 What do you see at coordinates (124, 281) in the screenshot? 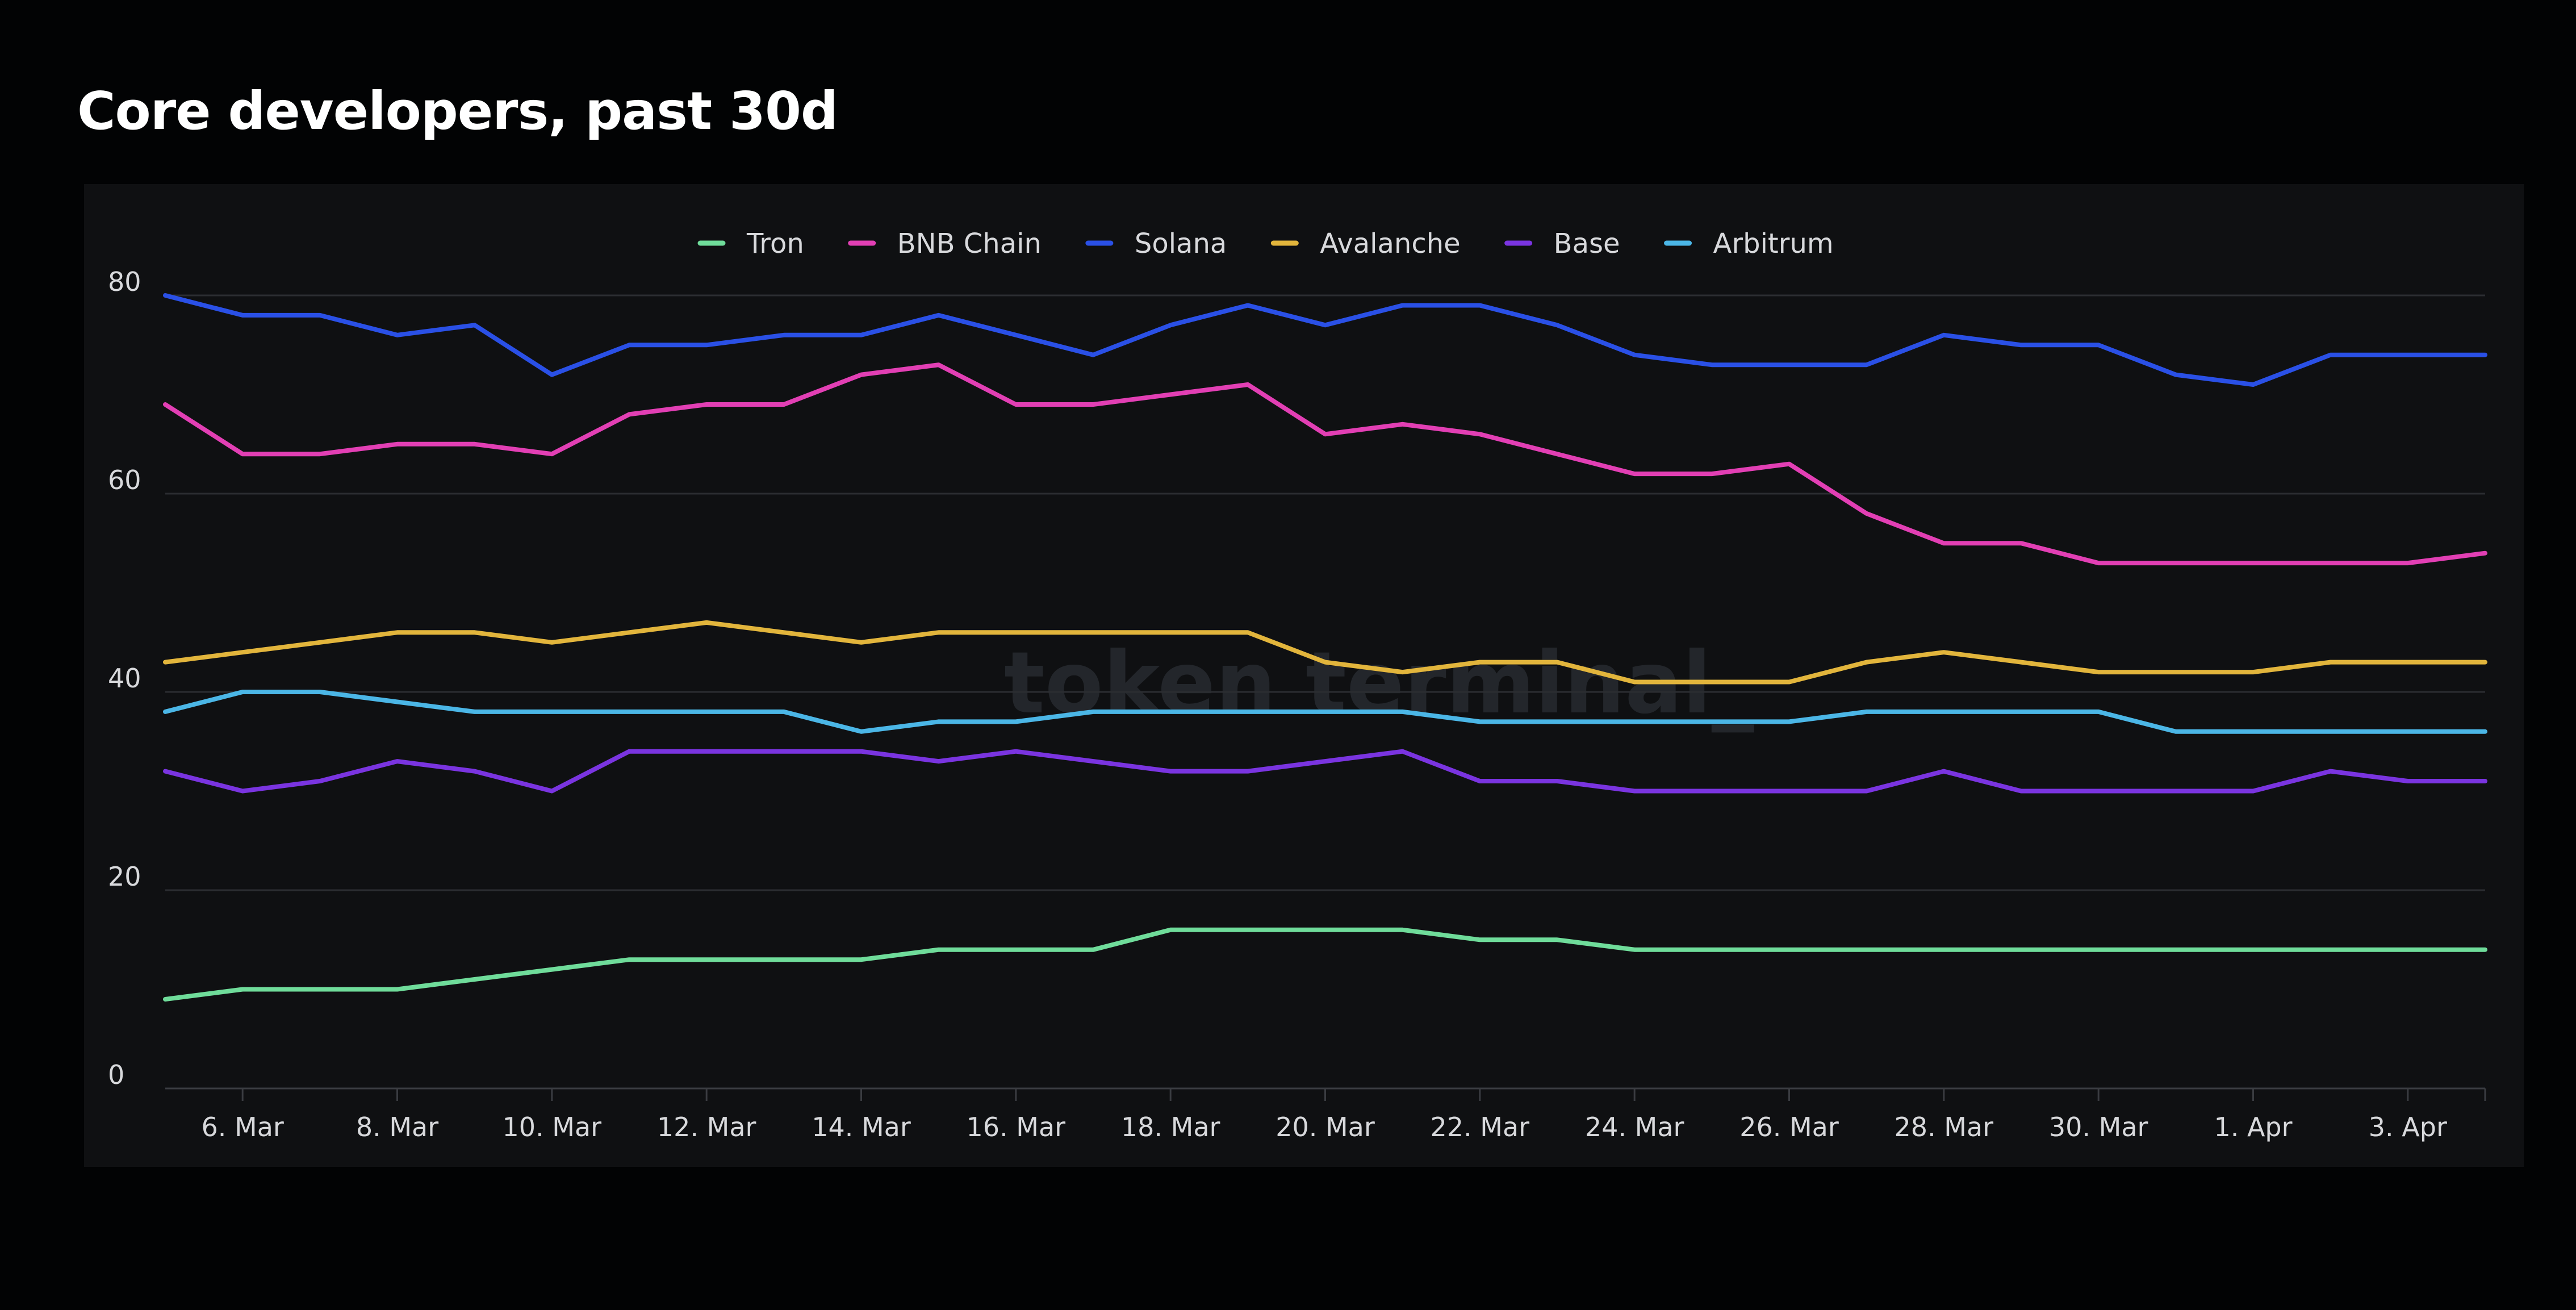
I see `y-tick-label: 80` at bounding box center [124, 281].